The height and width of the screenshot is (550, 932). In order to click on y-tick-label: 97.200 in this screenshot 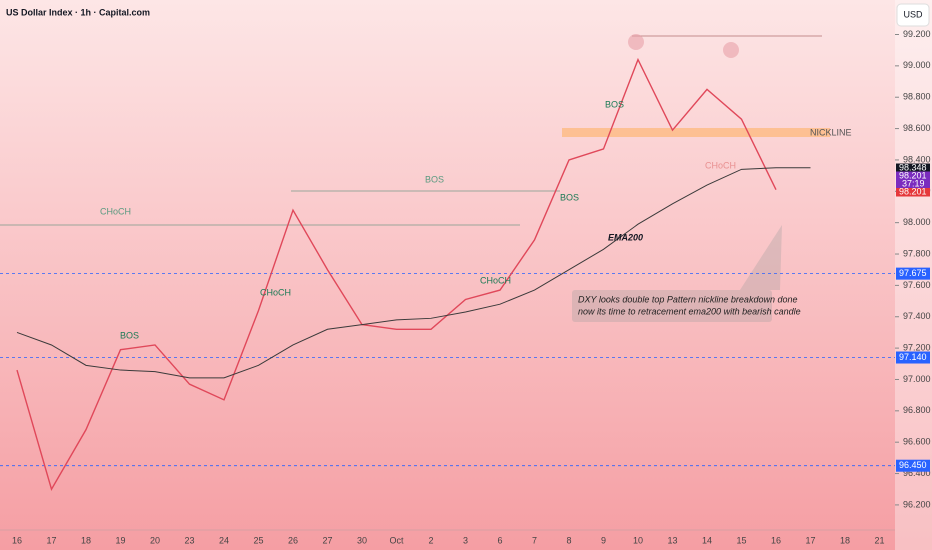, I will do `click(917, 347)`.